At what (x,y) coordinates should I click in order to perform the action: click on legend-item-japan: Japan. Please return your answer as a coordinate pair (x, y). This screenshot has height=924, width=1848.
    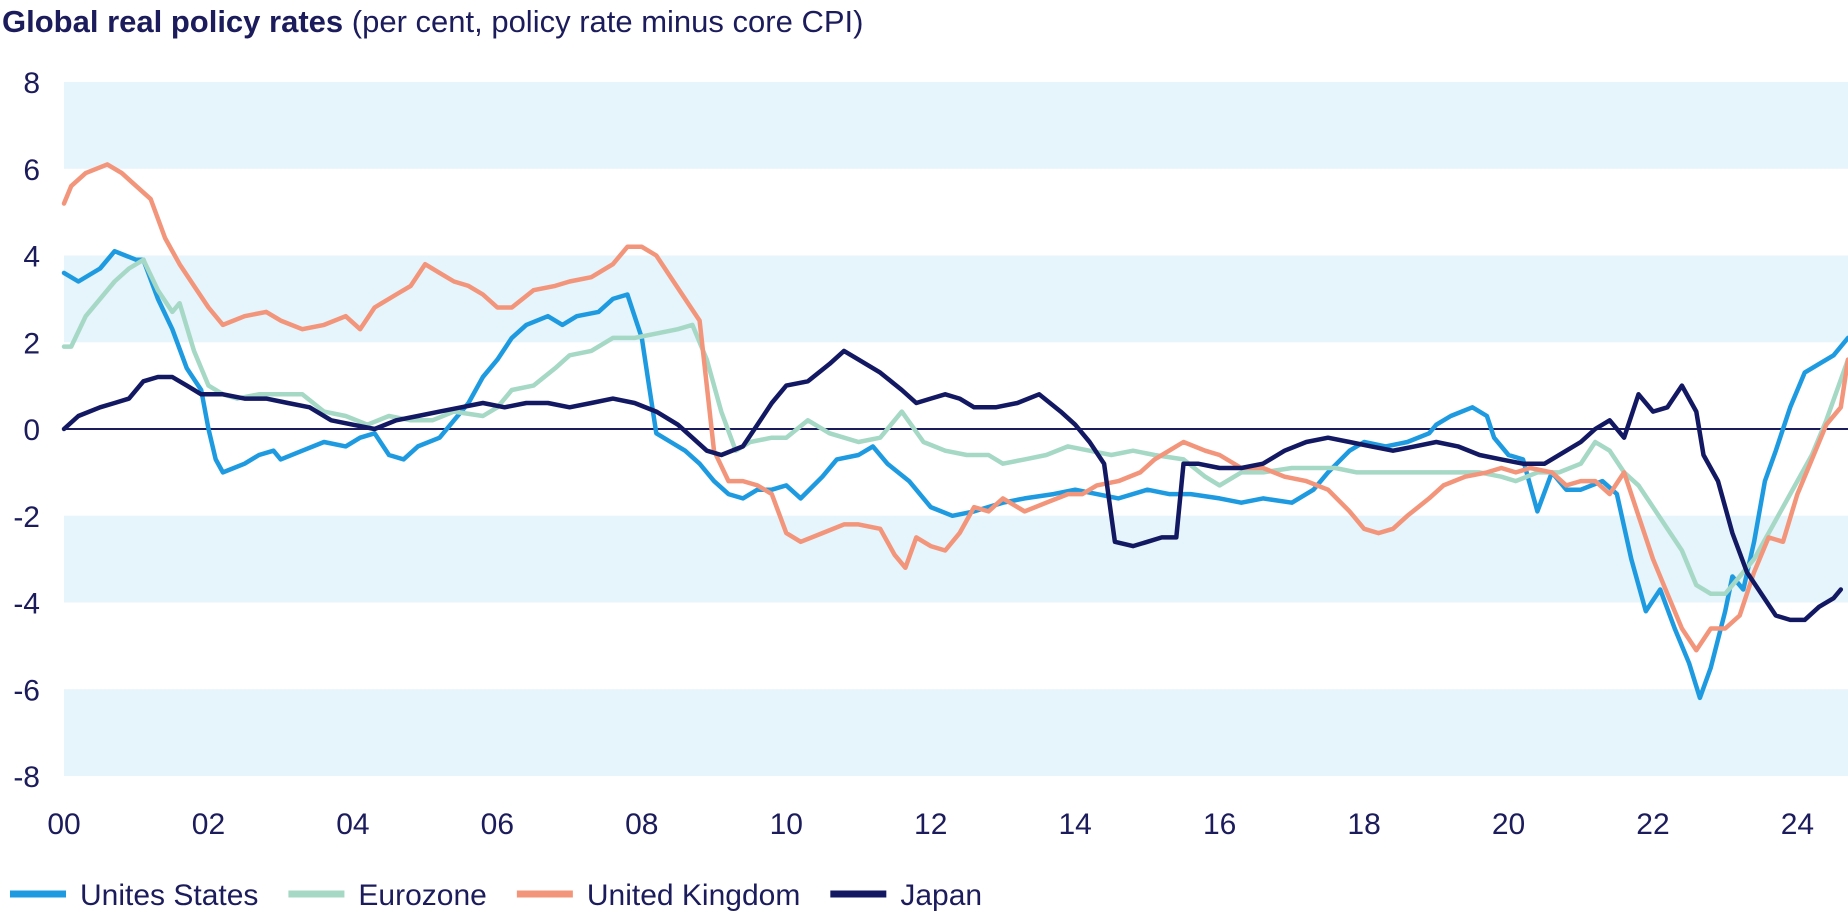
    Looking at the image, I should click on (906, 895).